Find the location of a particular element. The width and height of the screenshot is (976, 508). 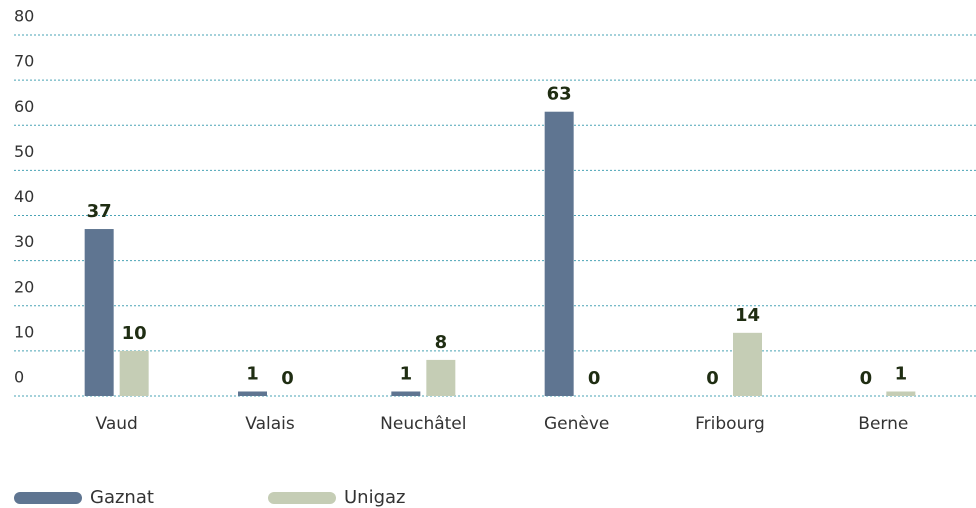

value-label: 37 is located at coordinates (99, 211).